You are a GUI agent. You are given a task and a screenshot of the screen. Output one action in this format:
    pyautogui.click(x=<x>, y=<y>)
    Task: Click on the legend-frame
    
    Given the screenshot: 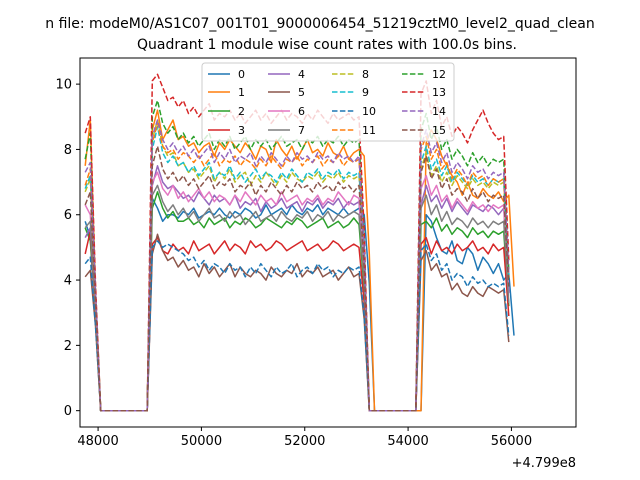 What is the action you would take?
    pyautogui.click(x=328, y=102)
    